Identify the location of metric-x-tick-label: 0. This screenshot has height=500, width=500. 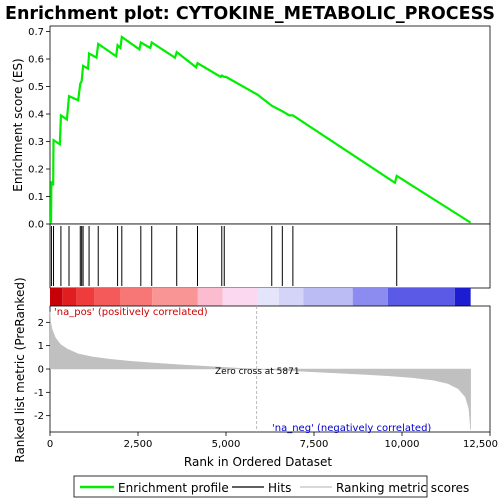
(50, 444).